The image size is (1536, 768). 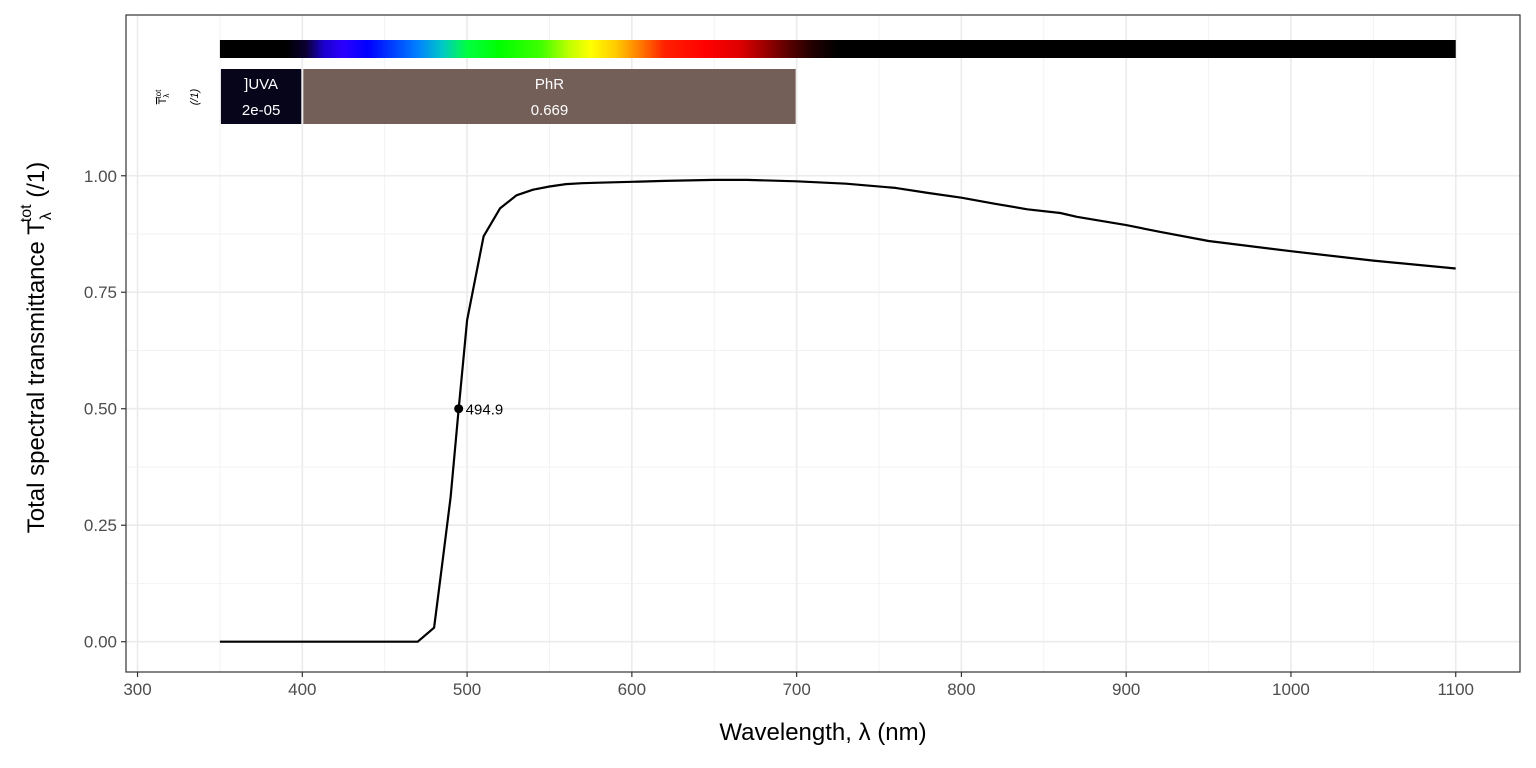 What do you see at coordinates (485, 410) in the screenshot?
I see `annotation-label: 494.9` at bounding box center [485, 410].